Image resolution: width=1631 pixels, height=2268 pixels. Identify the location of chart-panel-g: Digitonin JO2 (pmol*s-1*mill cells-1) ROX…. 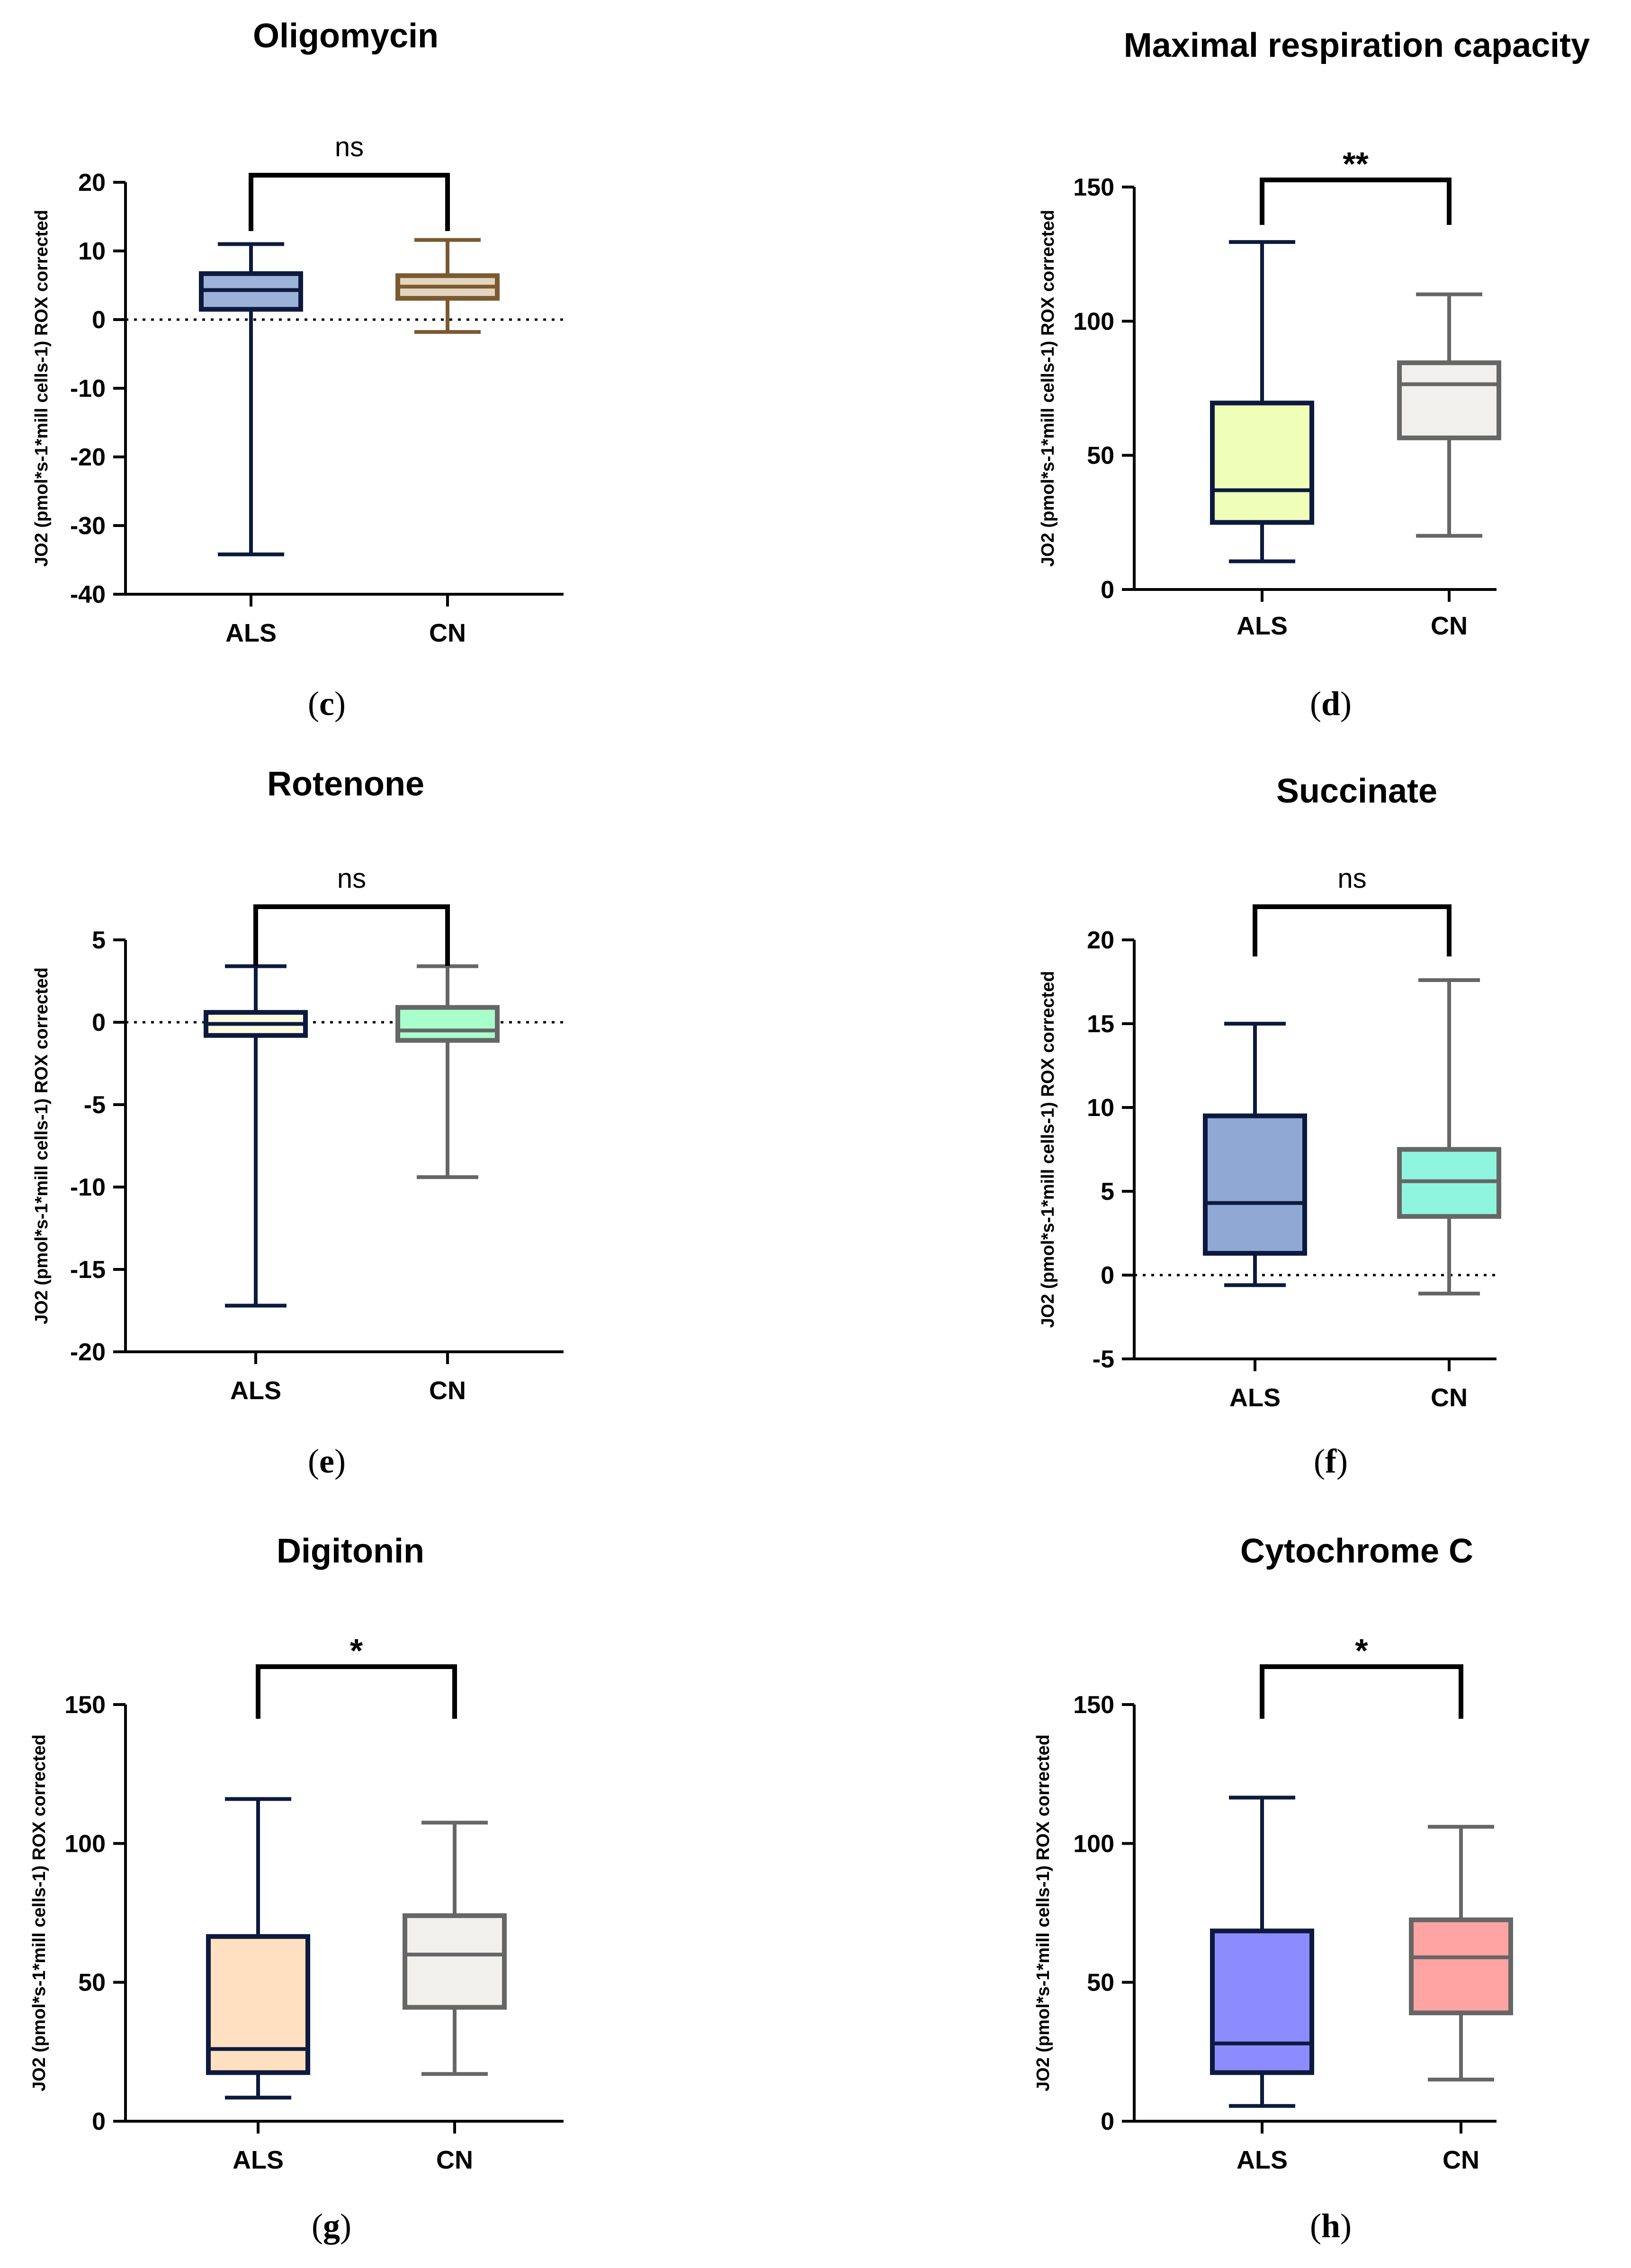
(296, 1888).